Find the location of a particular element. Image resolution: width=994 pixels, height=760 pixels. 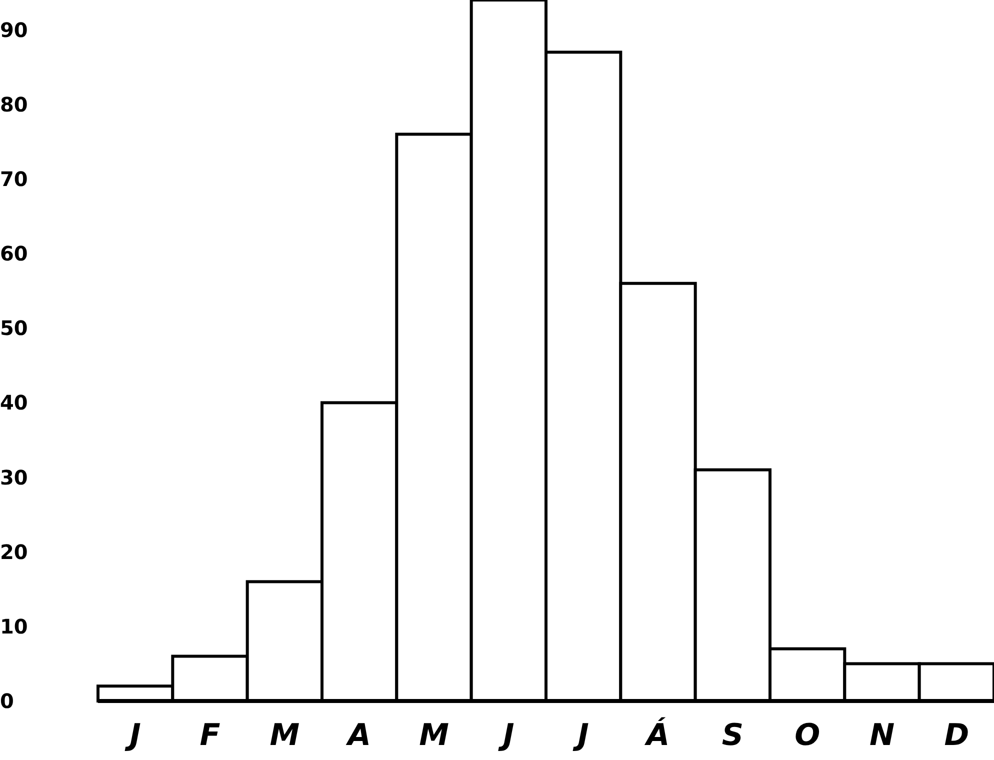

x-tick-label: S is located at coordinates (733, 735).